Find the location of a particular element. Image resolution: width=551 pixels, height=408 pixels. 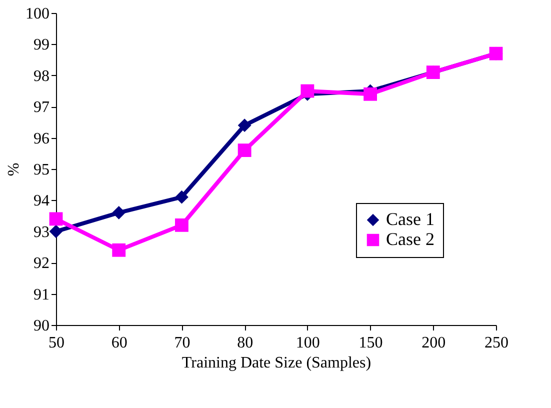

y-tick-label: 90 is located at coordinates (42, 326).